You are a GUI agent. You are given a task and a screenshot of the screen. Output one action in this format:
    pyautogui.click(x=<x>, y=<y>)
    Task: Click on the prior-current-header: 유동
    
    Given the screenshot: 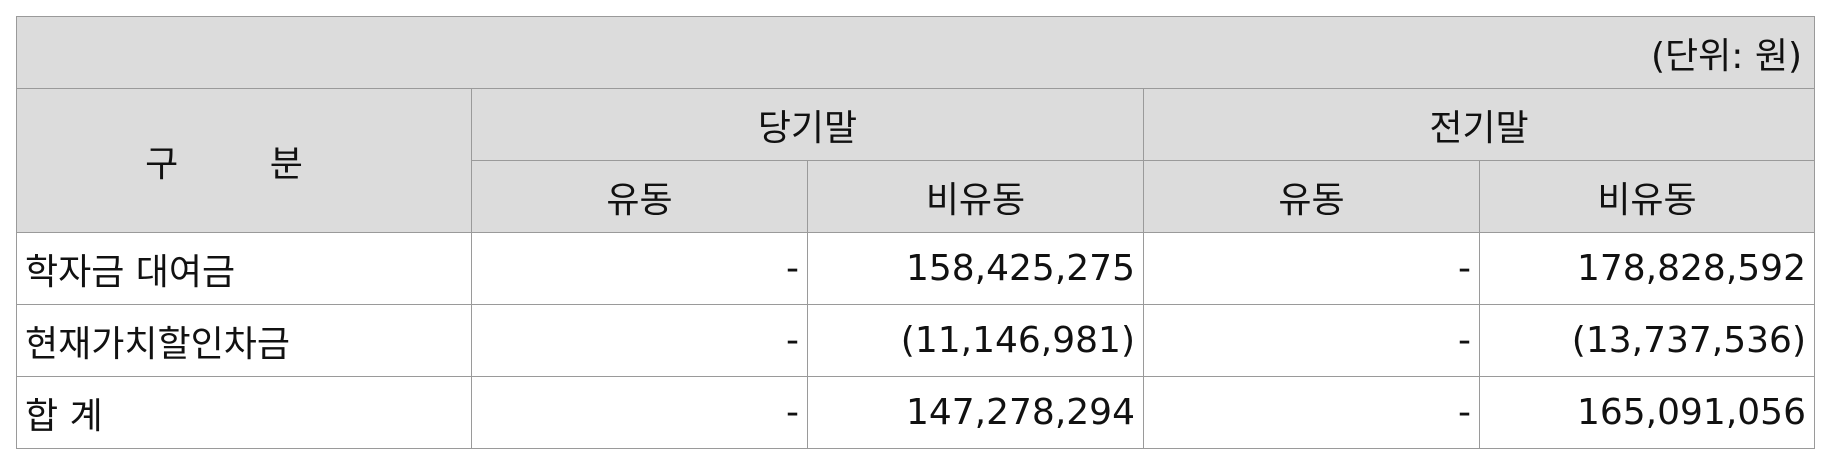 What is the action you would take?
    pyautogui.click(x=1311, y=196)
    